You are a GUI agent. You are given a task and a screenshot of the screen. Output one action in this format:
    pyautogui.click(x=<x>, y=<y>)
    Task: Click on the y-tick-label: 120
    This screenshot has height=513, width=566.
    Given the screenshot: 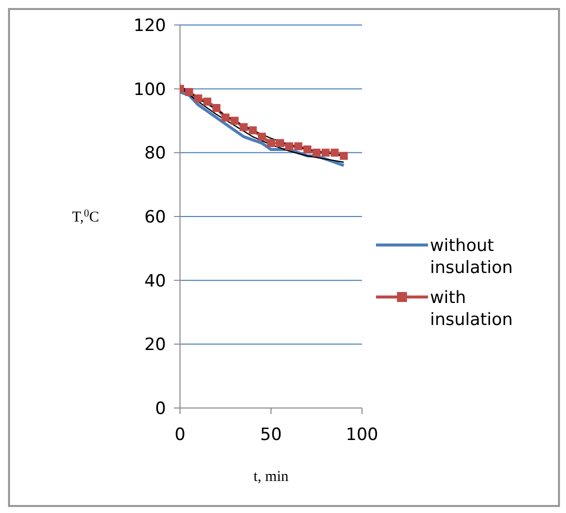 What is the action you would take?
    pyautogui.click(x=150, y=26)
    